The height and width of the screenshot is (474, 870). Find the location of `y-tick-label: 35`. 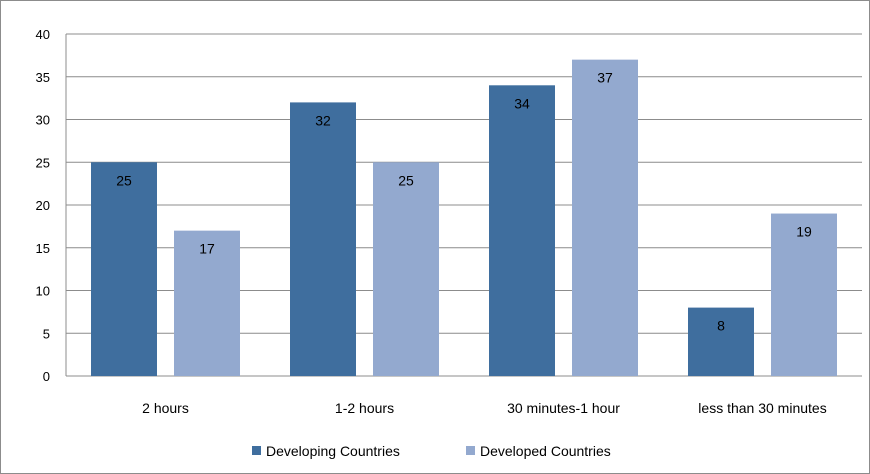

y-tick-label: 35 is located at coordinates (43, 77).